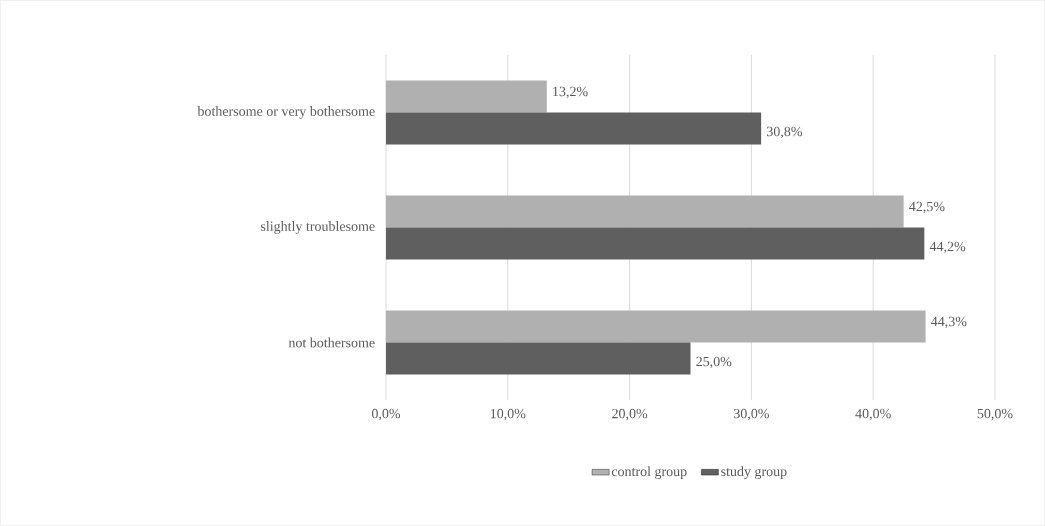  Describe the element at coordinates (714, 362) in the screenshot. I see `data-label: 25,0%` at that location.